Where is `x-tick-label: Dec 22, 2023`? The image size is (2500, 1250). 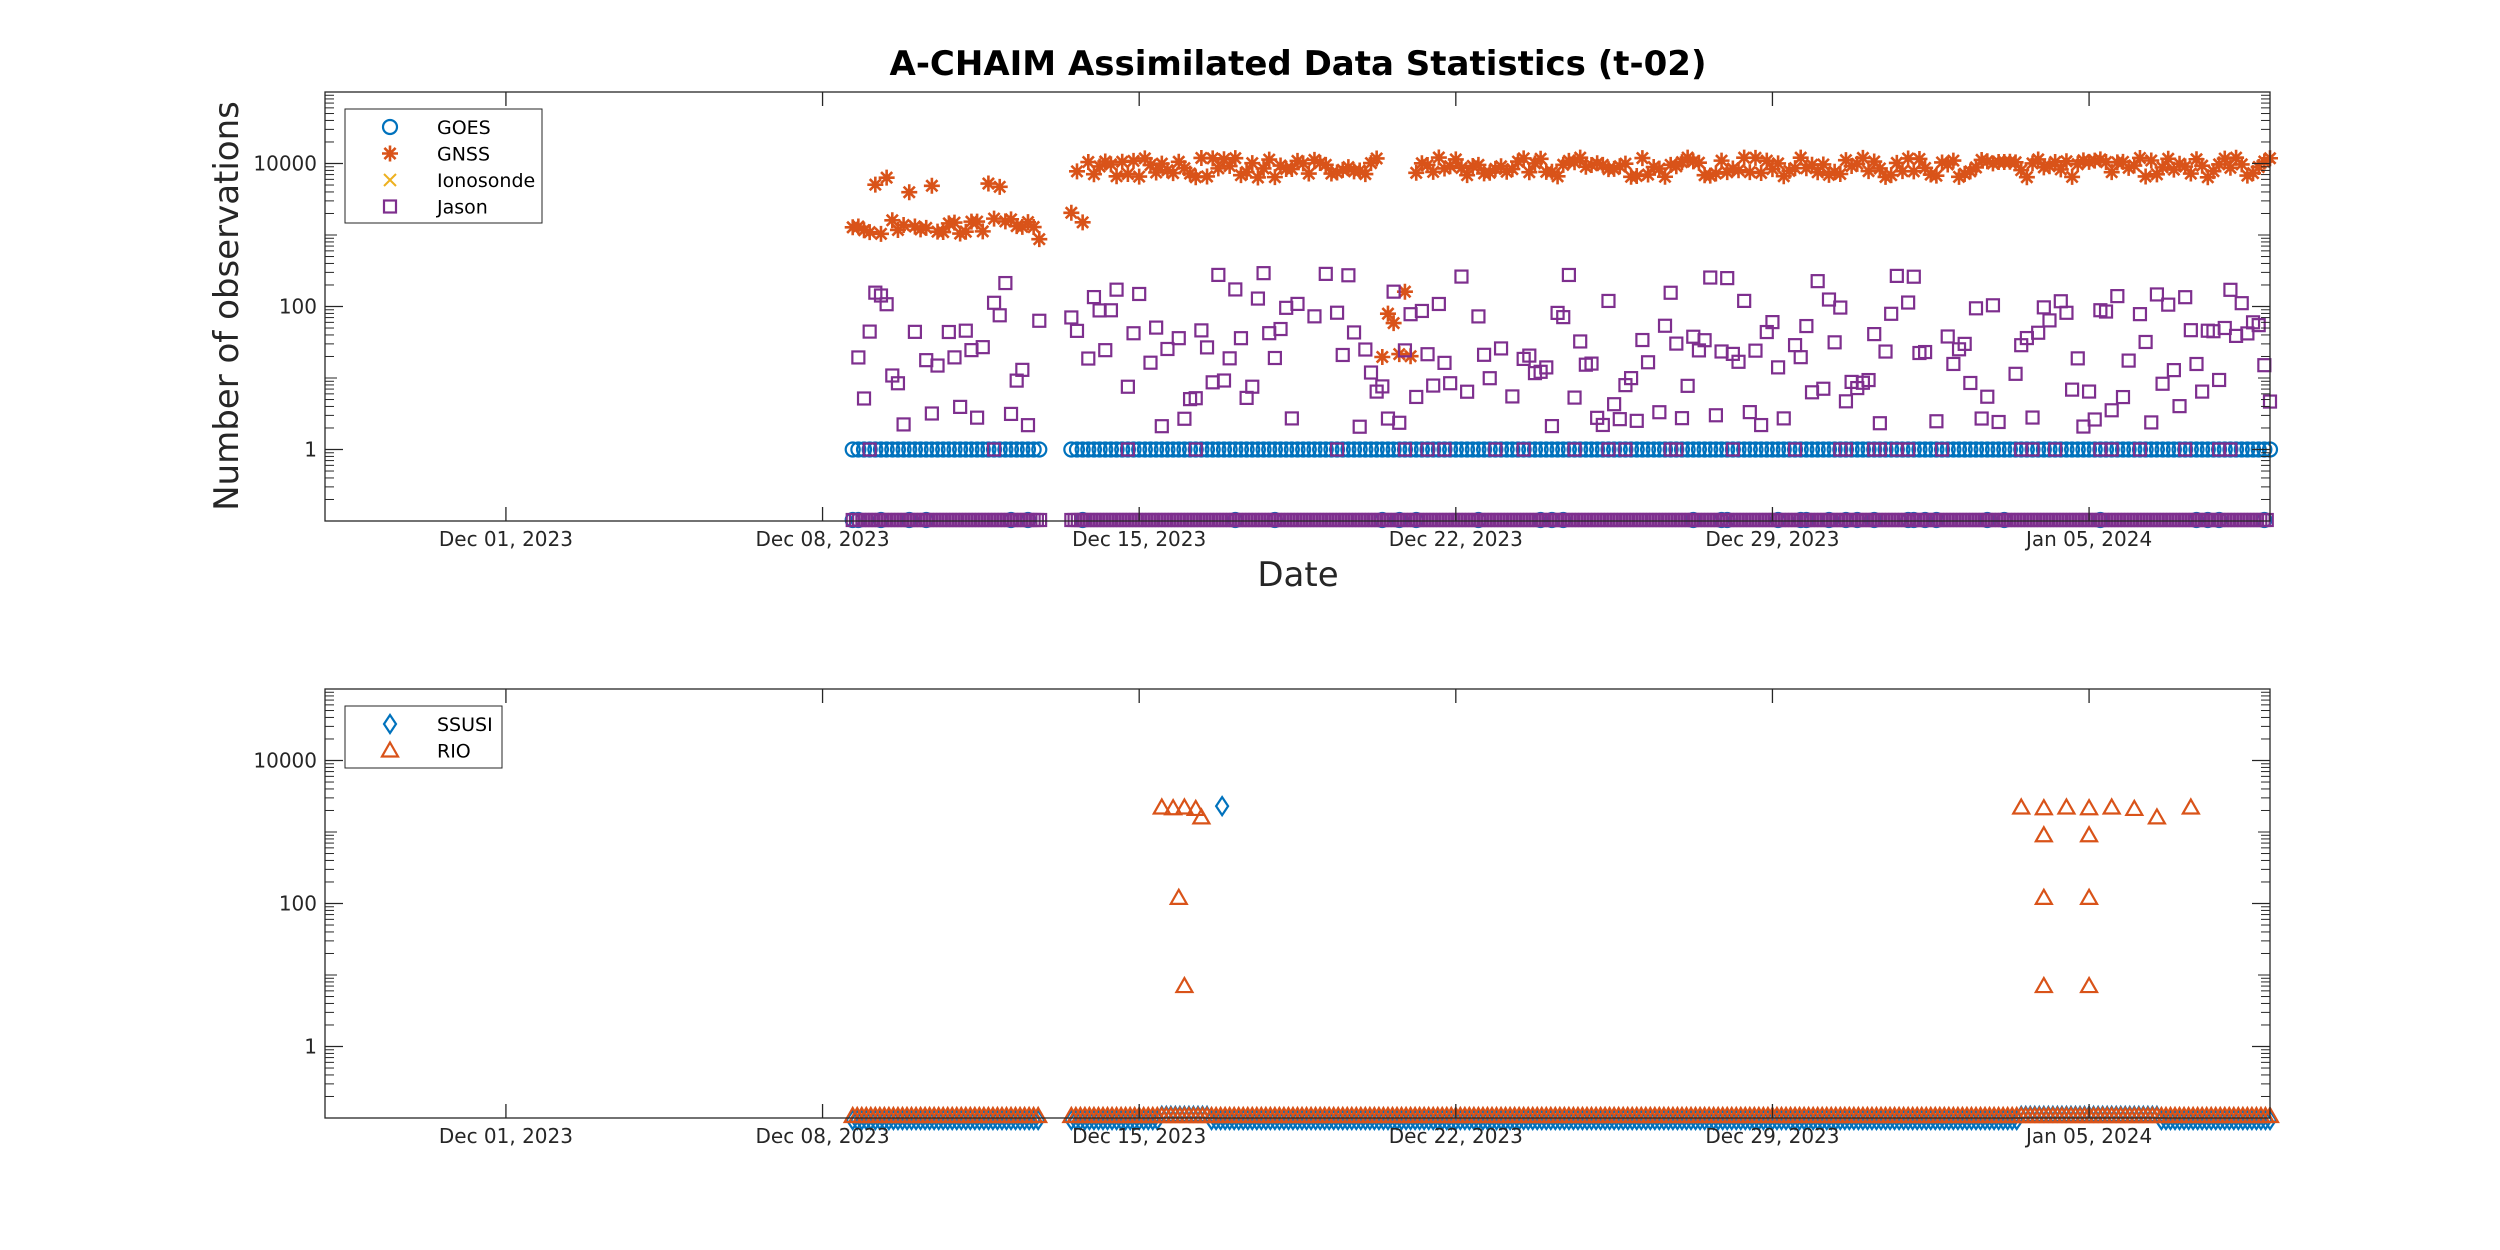 x-tick-label: Dec 22, 2023 is located at coordinates (1456, 1136).